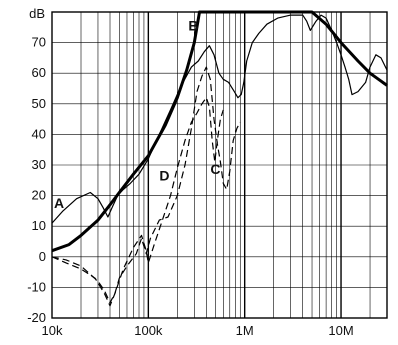 This screenshot has width=398, height=345. I want to click on series-label-c: C, so click(215, 169).